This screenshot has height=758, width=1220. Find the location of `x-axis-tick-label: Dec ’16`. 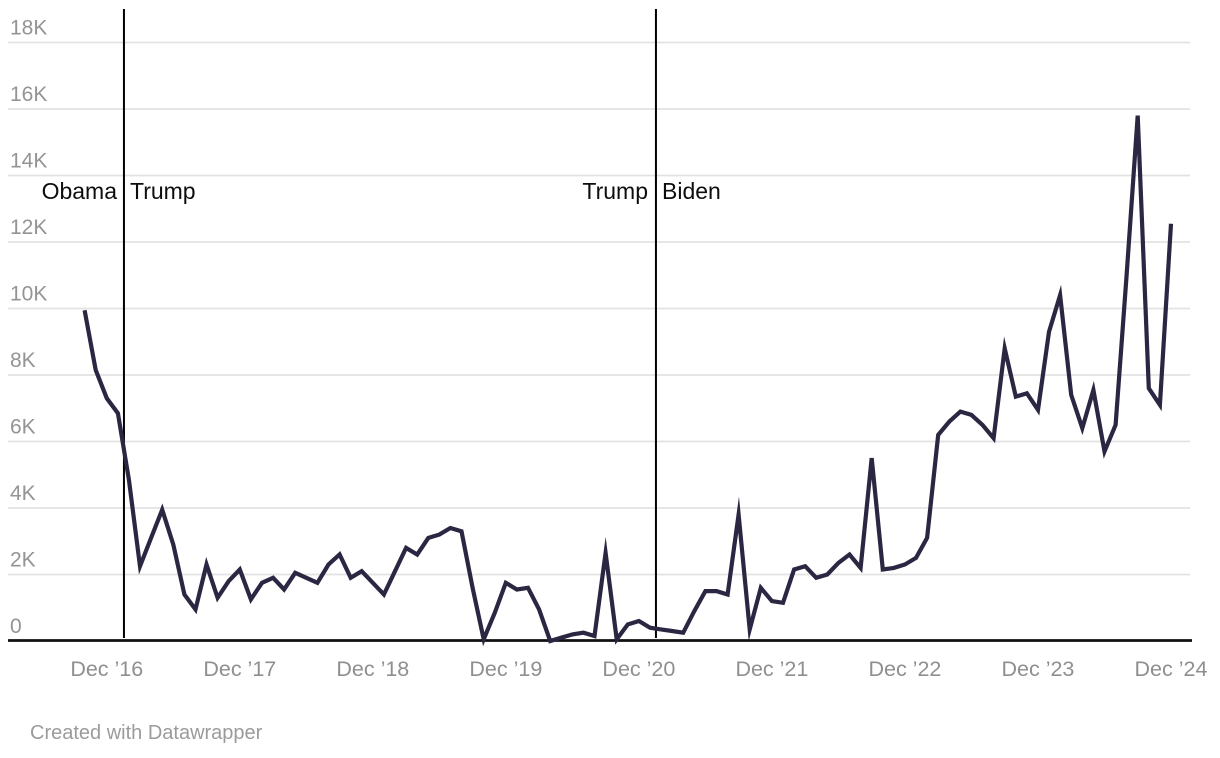

x-axis-tick-label: Dec ’16 is located at coordinates (106, 669).